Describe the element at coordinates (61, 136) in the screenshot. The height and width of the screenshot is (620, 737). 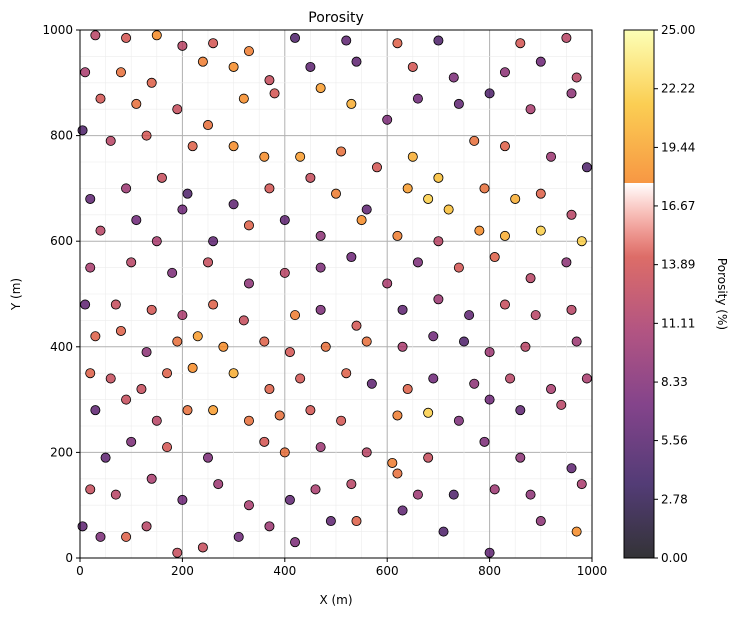
I see `y-tick-label: 800` at that location.